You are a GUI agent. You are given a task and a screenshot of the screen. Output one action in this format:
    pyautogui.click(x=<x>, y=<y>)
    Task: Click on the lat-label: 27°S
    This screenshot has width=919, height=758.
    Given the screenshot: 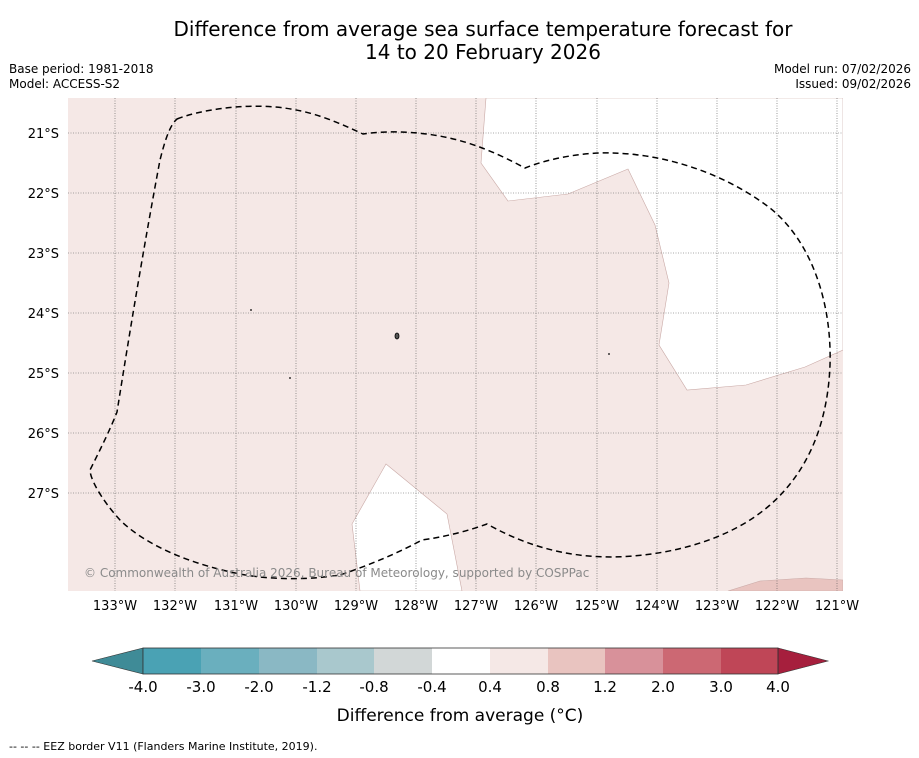 What is the action you would take?
    pyautogui.click(x=43, y=494)
    